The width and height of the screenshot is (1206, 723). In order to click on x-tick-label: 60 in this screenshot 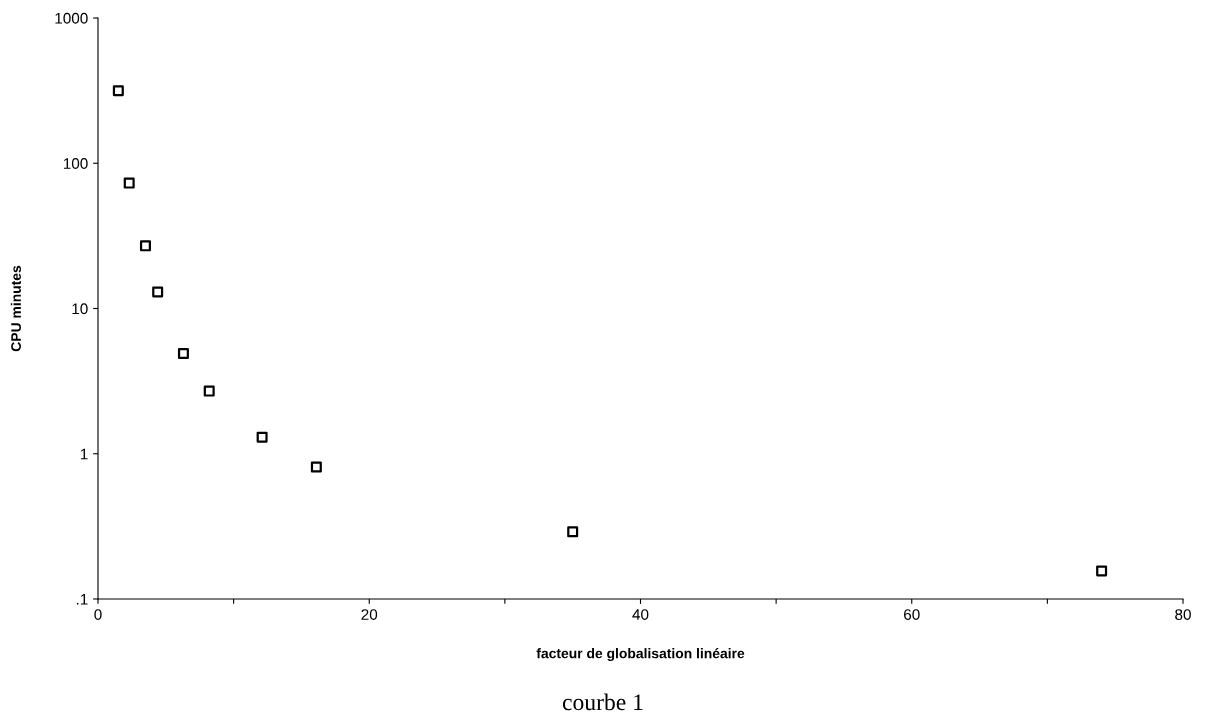, I will do `click(912, 614)`.